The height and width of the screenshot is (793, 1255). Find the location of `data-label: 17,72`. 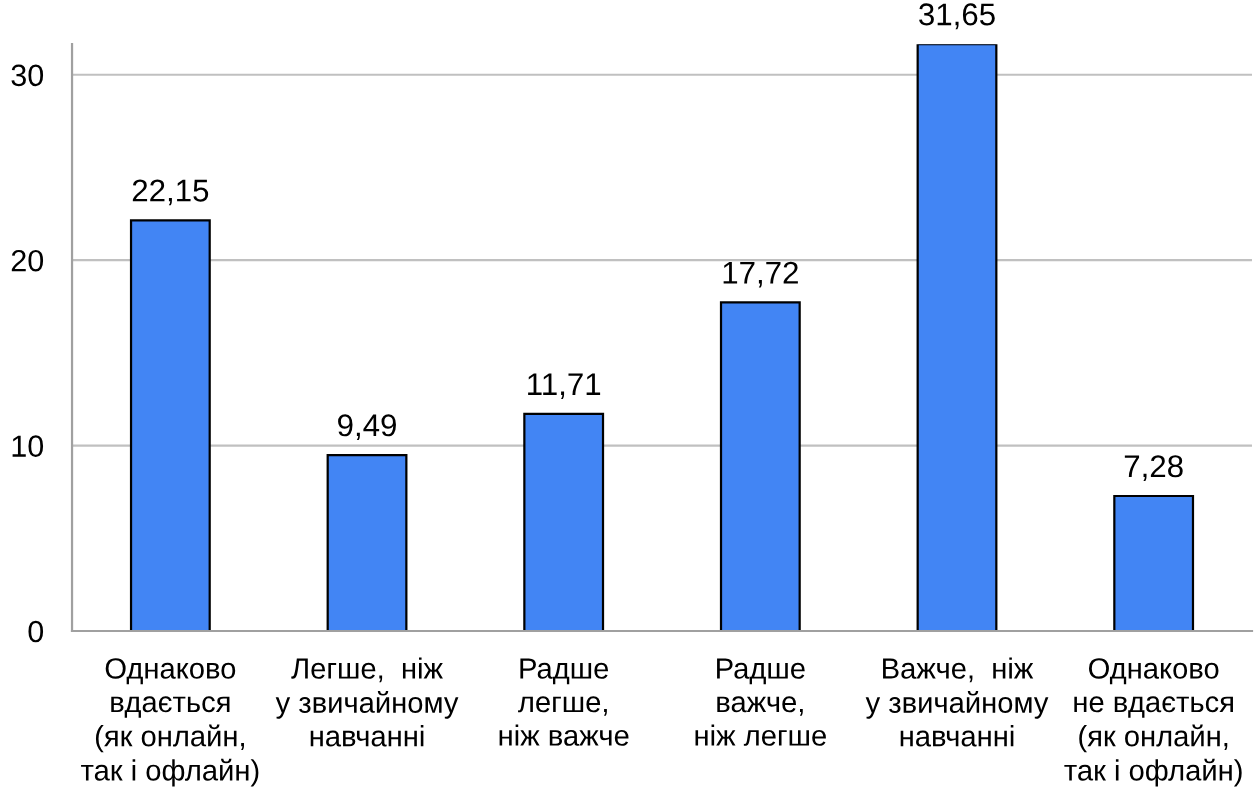

data-label: 17,72 is located at coordinates (760, 274).